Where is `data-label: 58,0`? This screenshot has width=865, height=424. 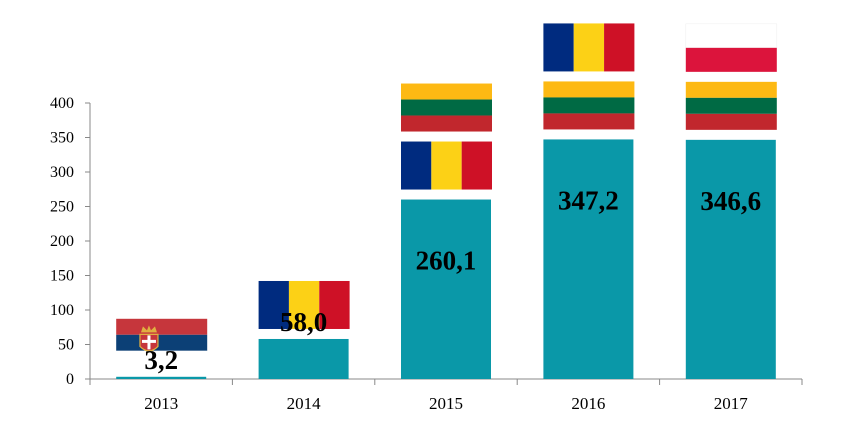
data-label: 58,0 is located at coordinates (303, 322).